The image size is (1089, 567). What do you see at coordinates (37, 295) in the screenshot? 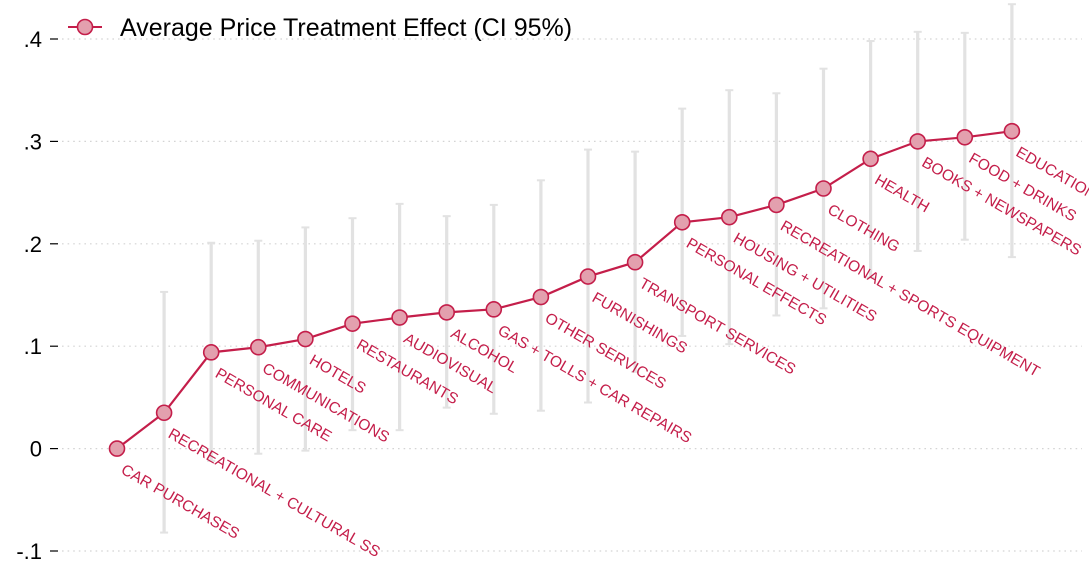
I see `y-axis: .4 .3 .2 .1 0 -.1` at bounding box center [37, 295].